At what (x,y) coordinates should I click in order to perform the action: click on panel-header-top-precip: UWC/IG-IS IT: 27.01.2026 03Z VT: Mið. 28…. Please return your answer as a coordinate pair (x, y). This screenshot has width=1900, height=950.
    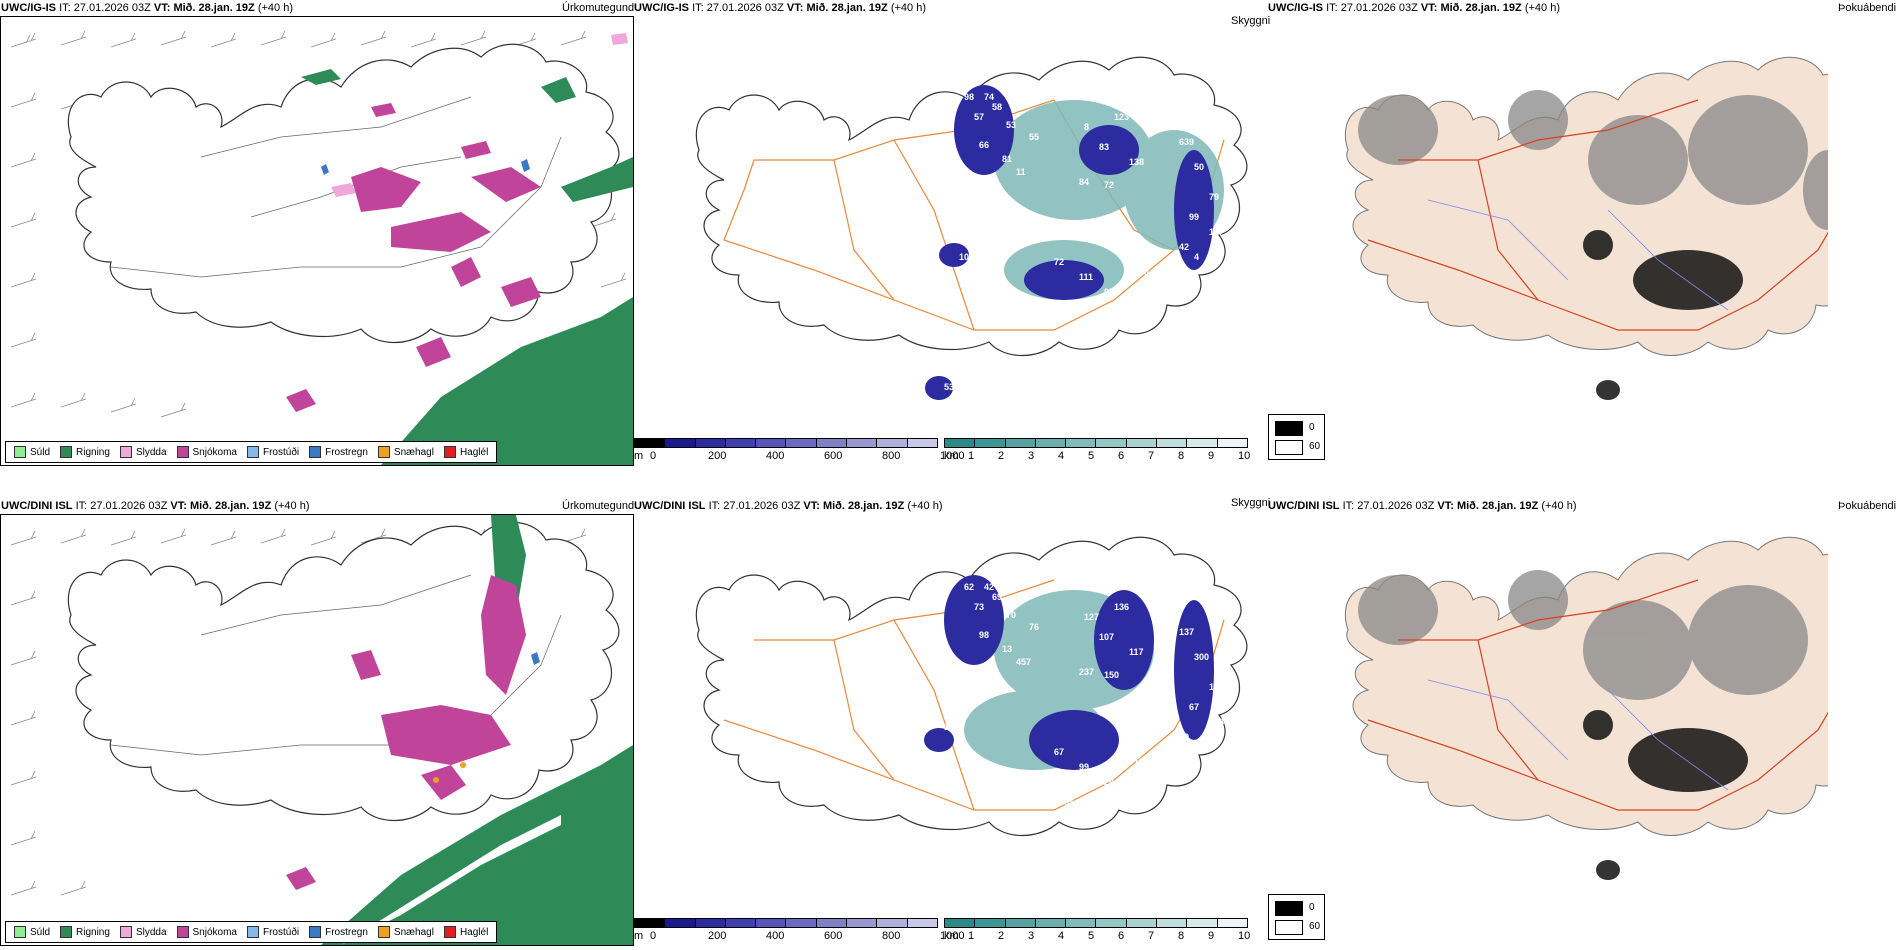
    Looking at the image, I should click on (147, 8).